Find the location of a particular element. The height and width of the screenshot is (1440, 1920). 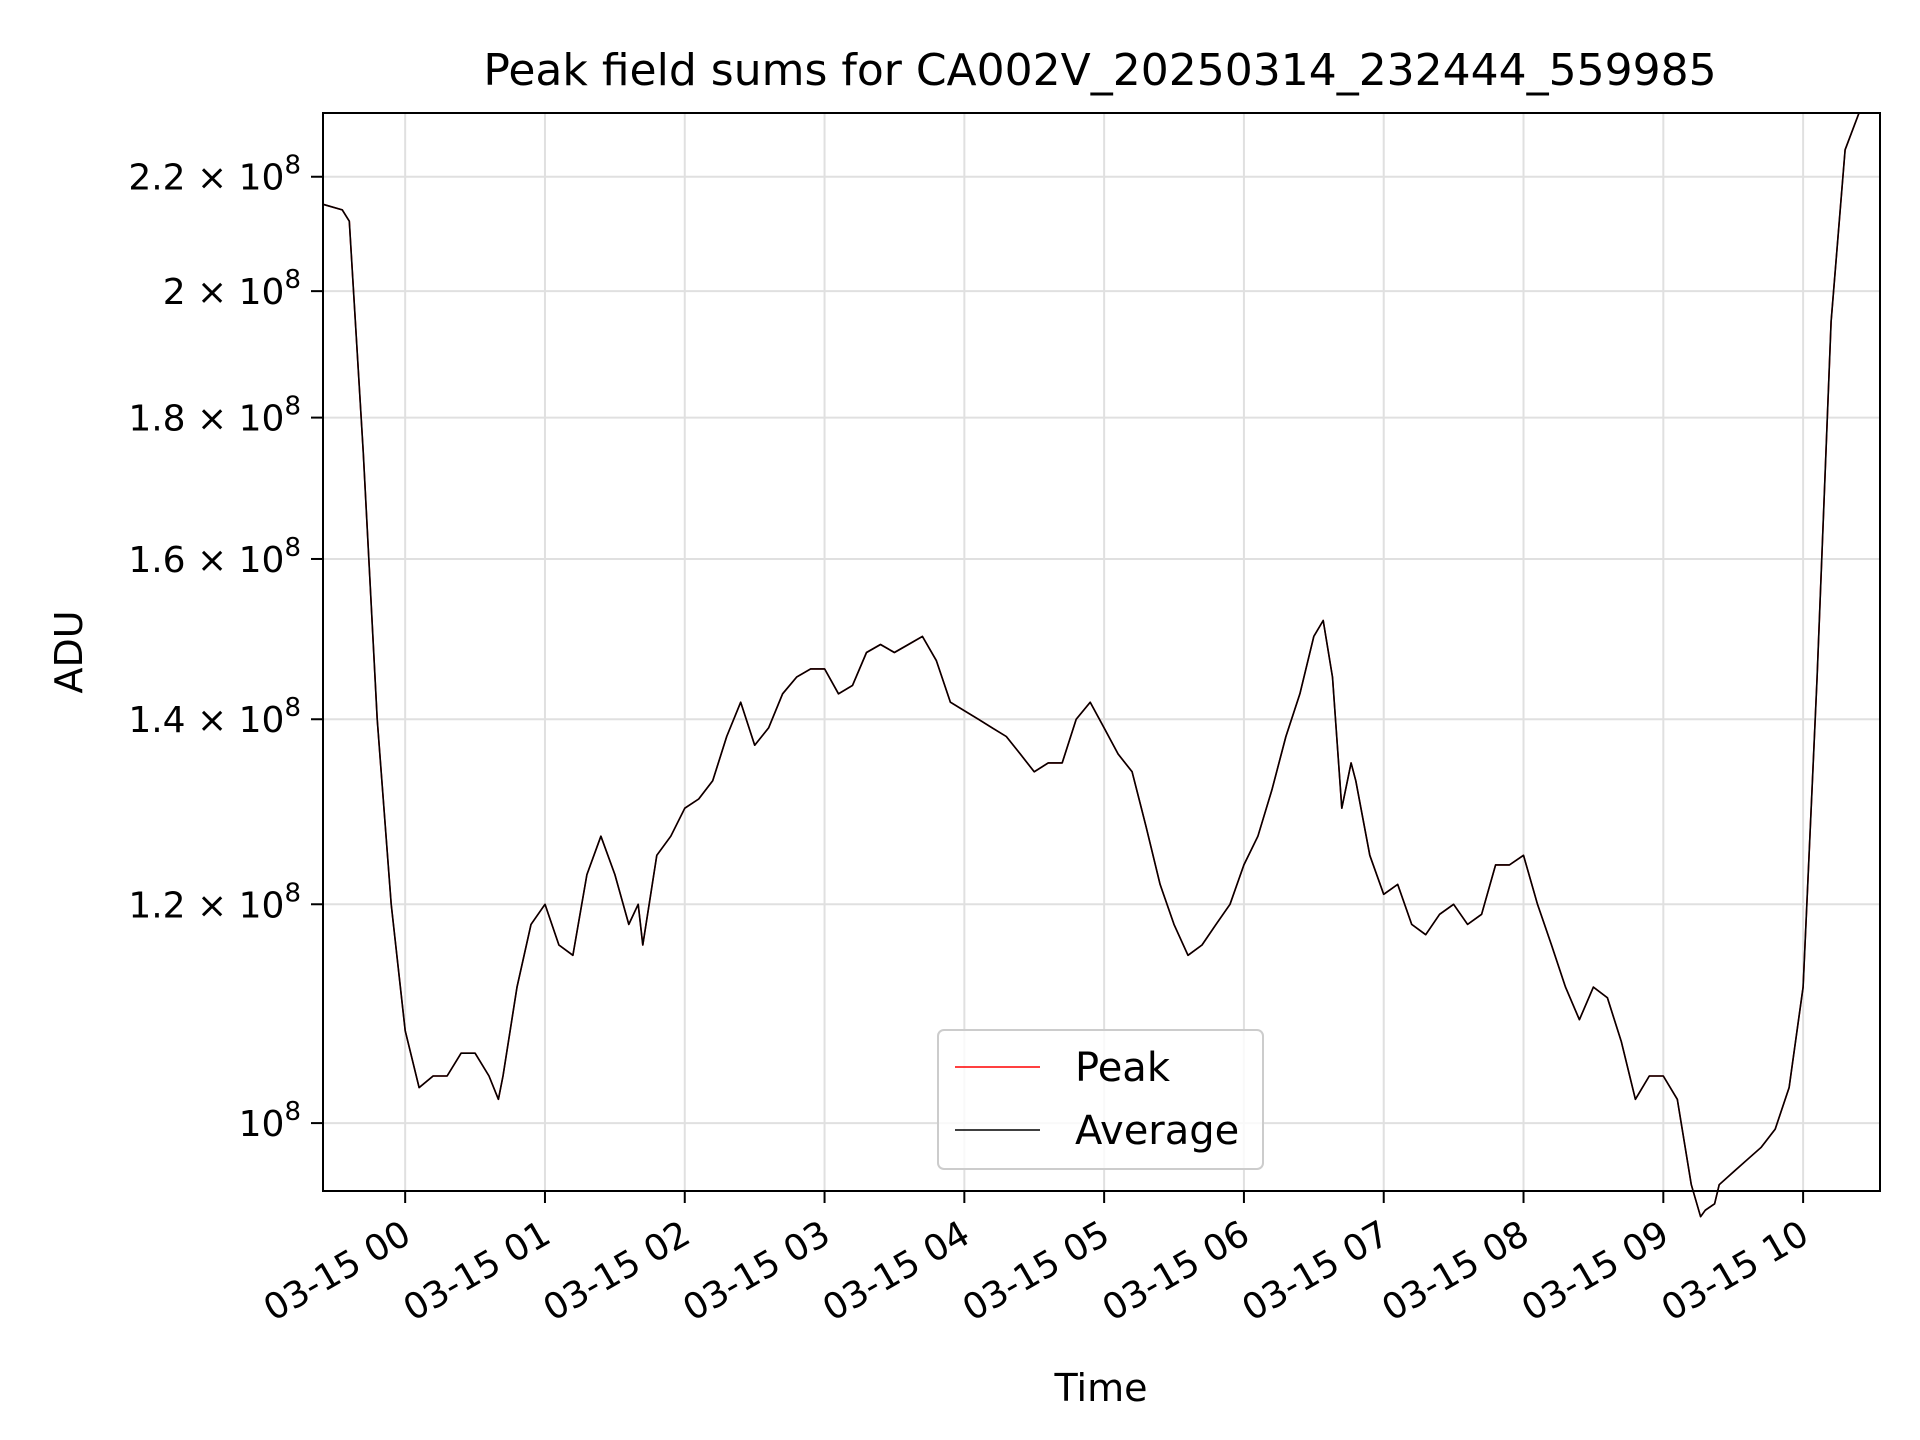

y-tick-label: 2.2 × 108 is located at coordinates (214, 175).